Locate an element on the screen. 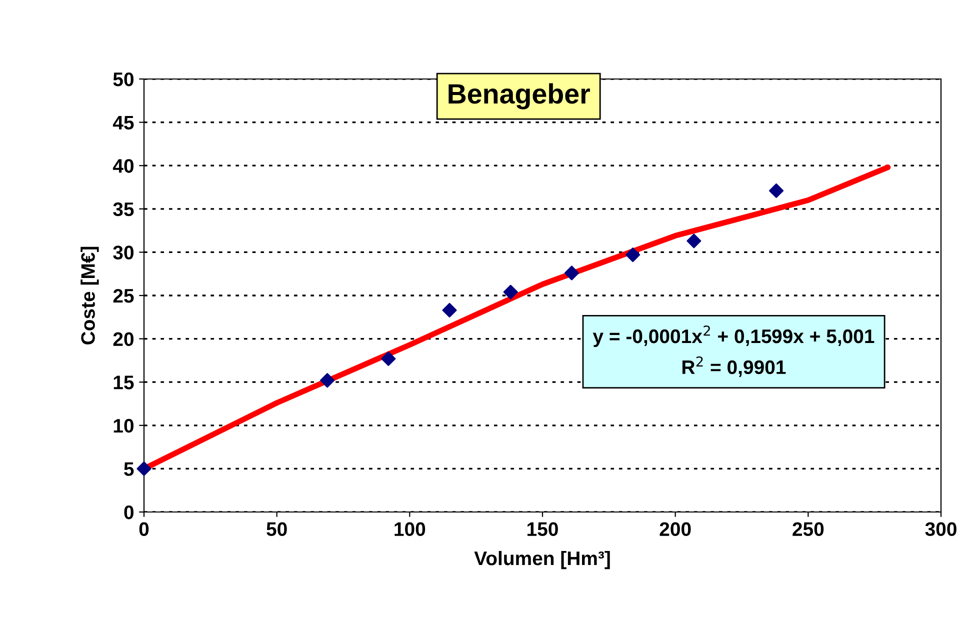 This screenshot has height=630, width=966. y-tick-label: 45 is located at coordinates (123, 123).